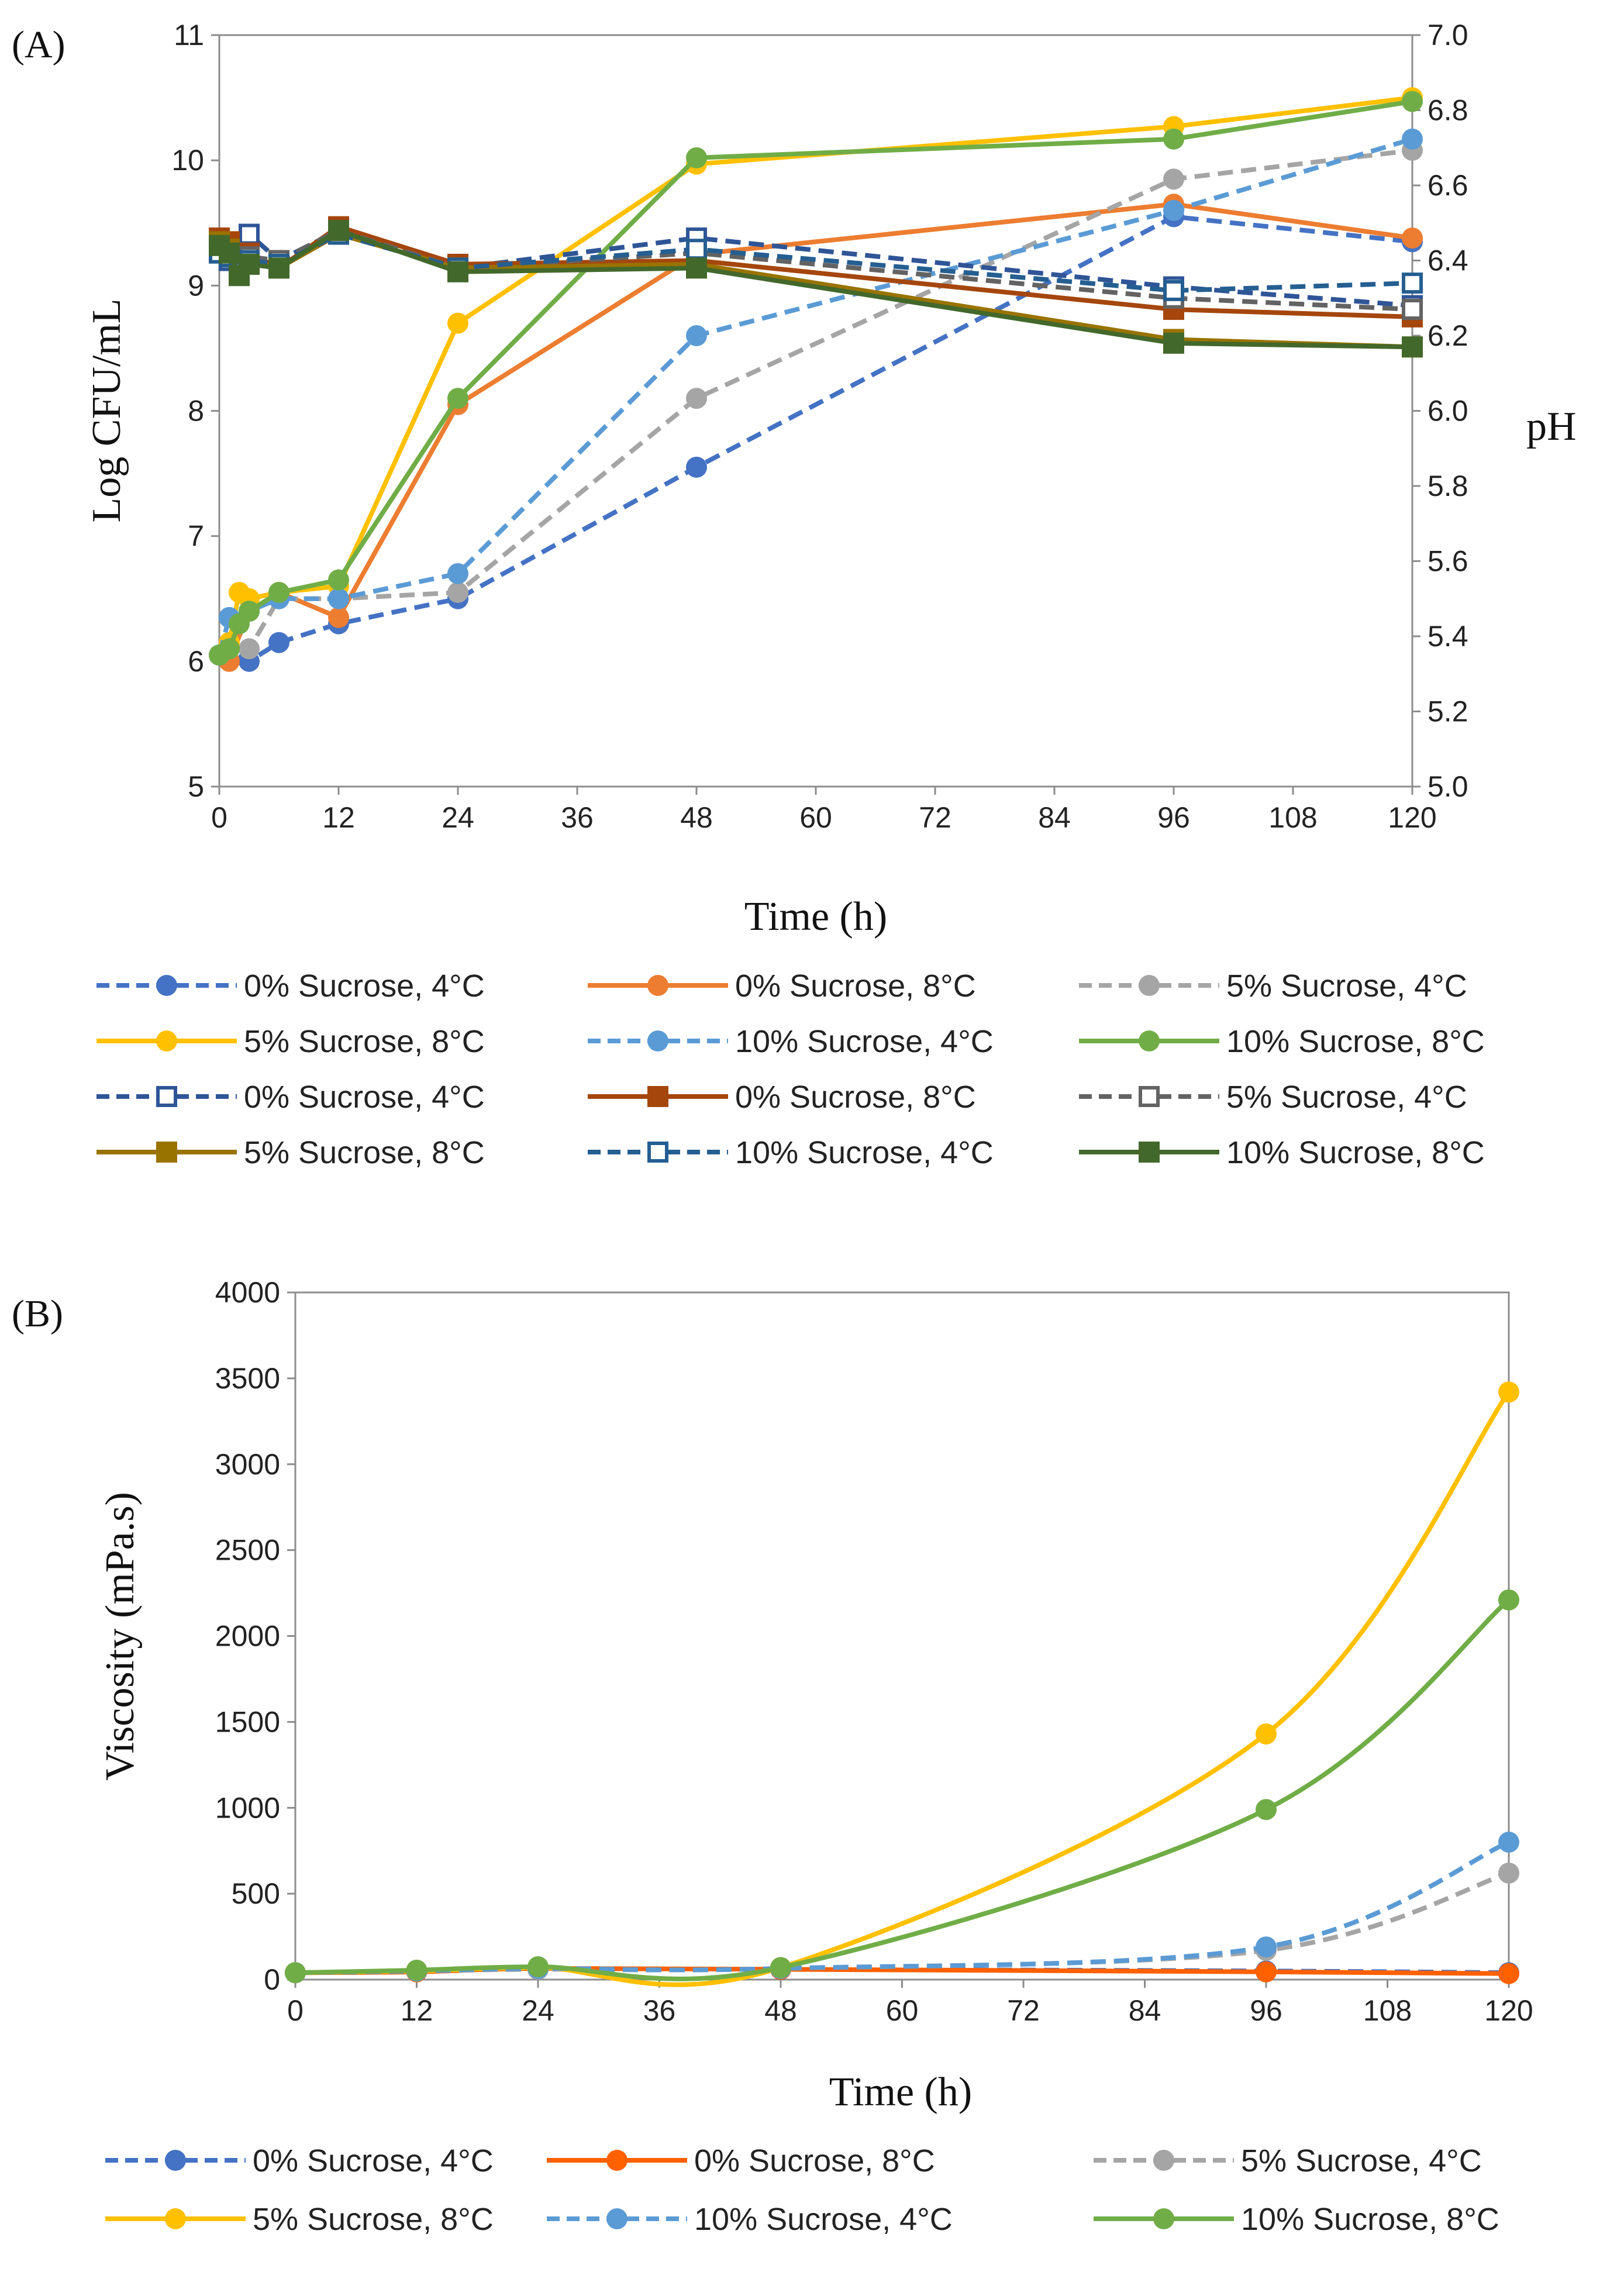 This screenshot has width=1624, height=2272. I want to click on panel-b-y-axis-title: Viscosity (mPa.s), so click(120, 1636).